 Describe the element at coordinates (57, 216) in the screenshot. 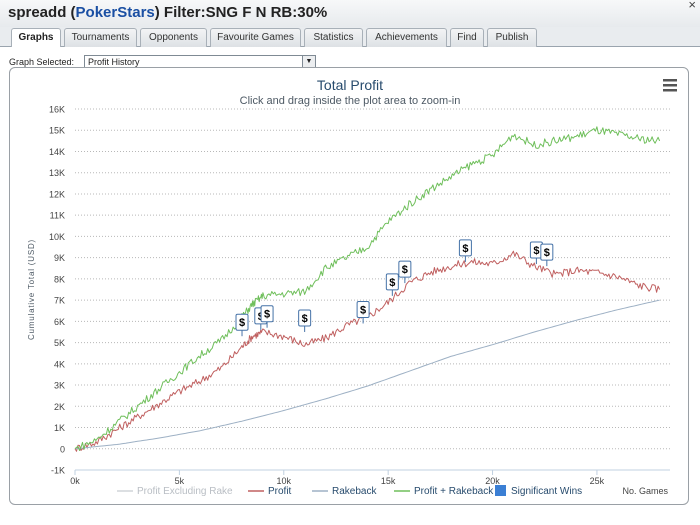

I see `y-tick-label: 11K` at that location.